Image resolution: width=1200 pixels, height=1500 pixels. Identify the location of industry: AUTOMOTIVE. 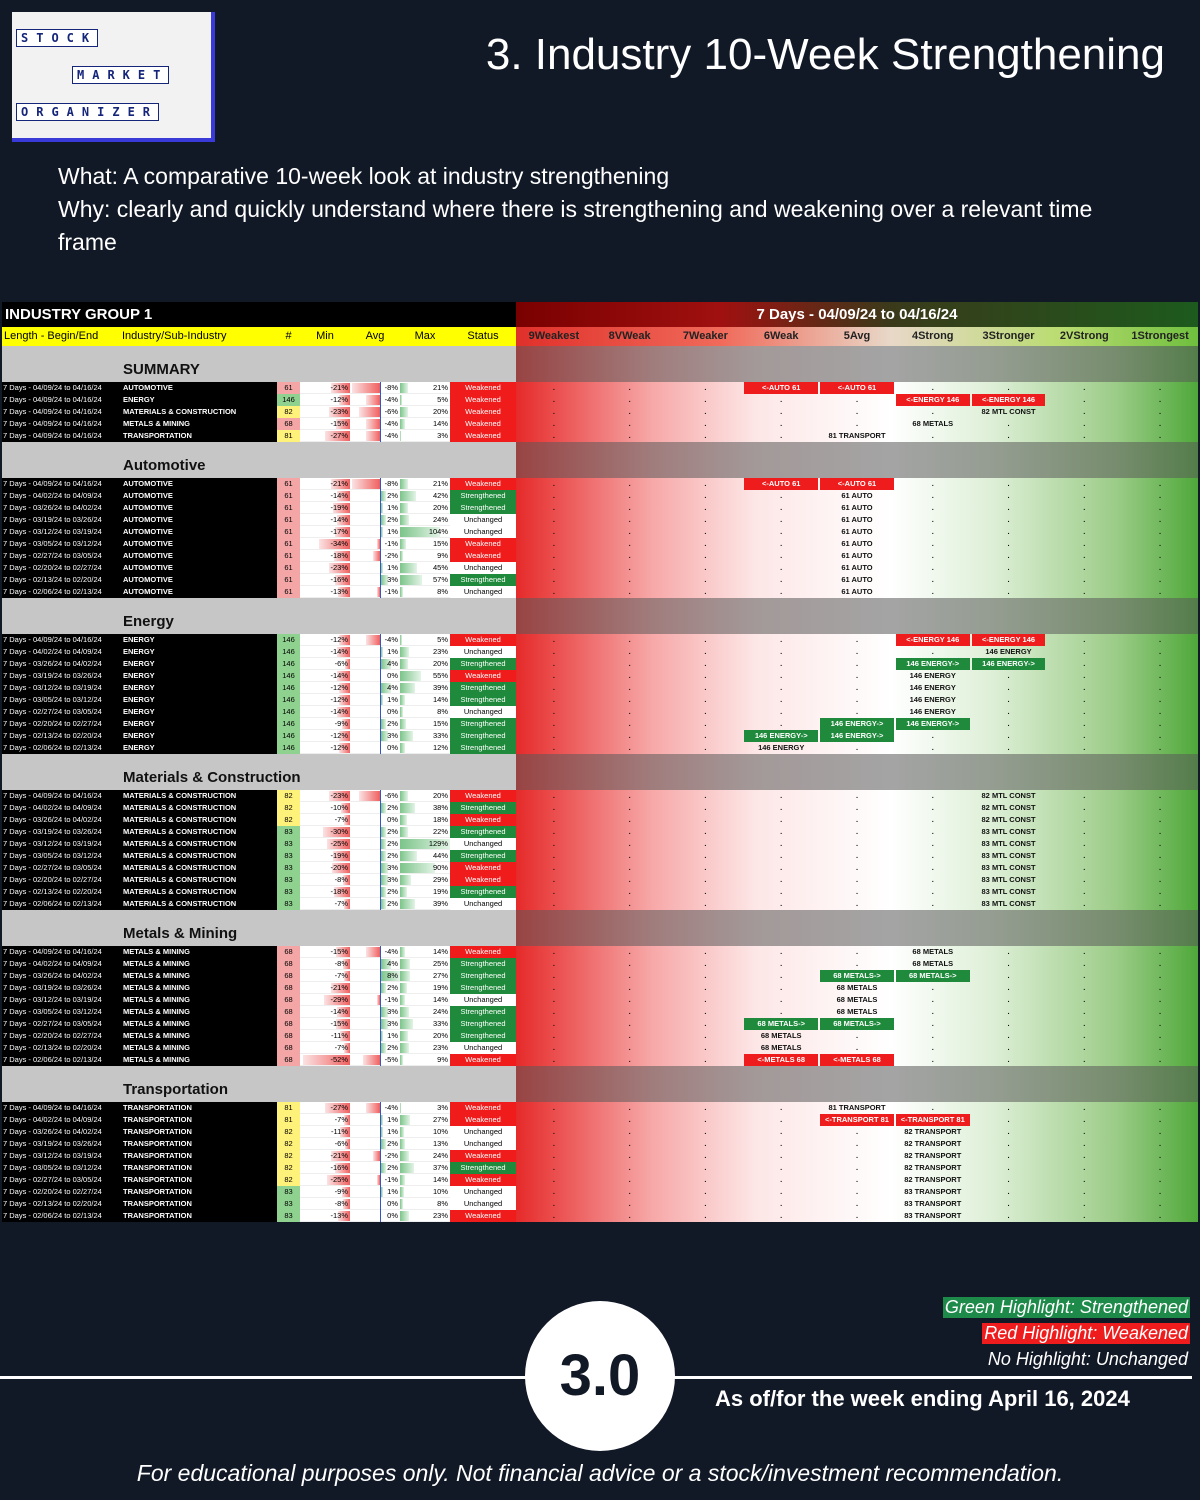
(198, 496).